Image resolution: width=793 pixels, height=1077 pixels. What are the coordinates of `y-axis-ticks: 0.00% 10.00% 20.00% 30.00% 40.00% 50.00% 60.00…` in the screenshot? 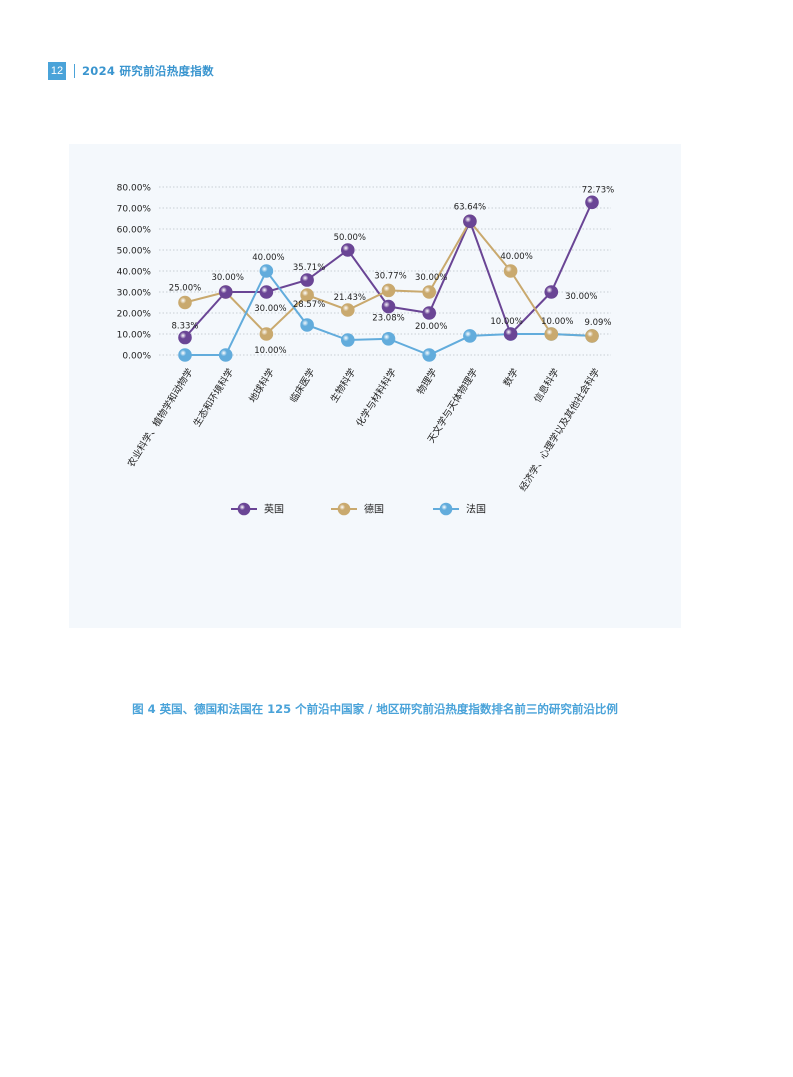 It's located at (134, 273).